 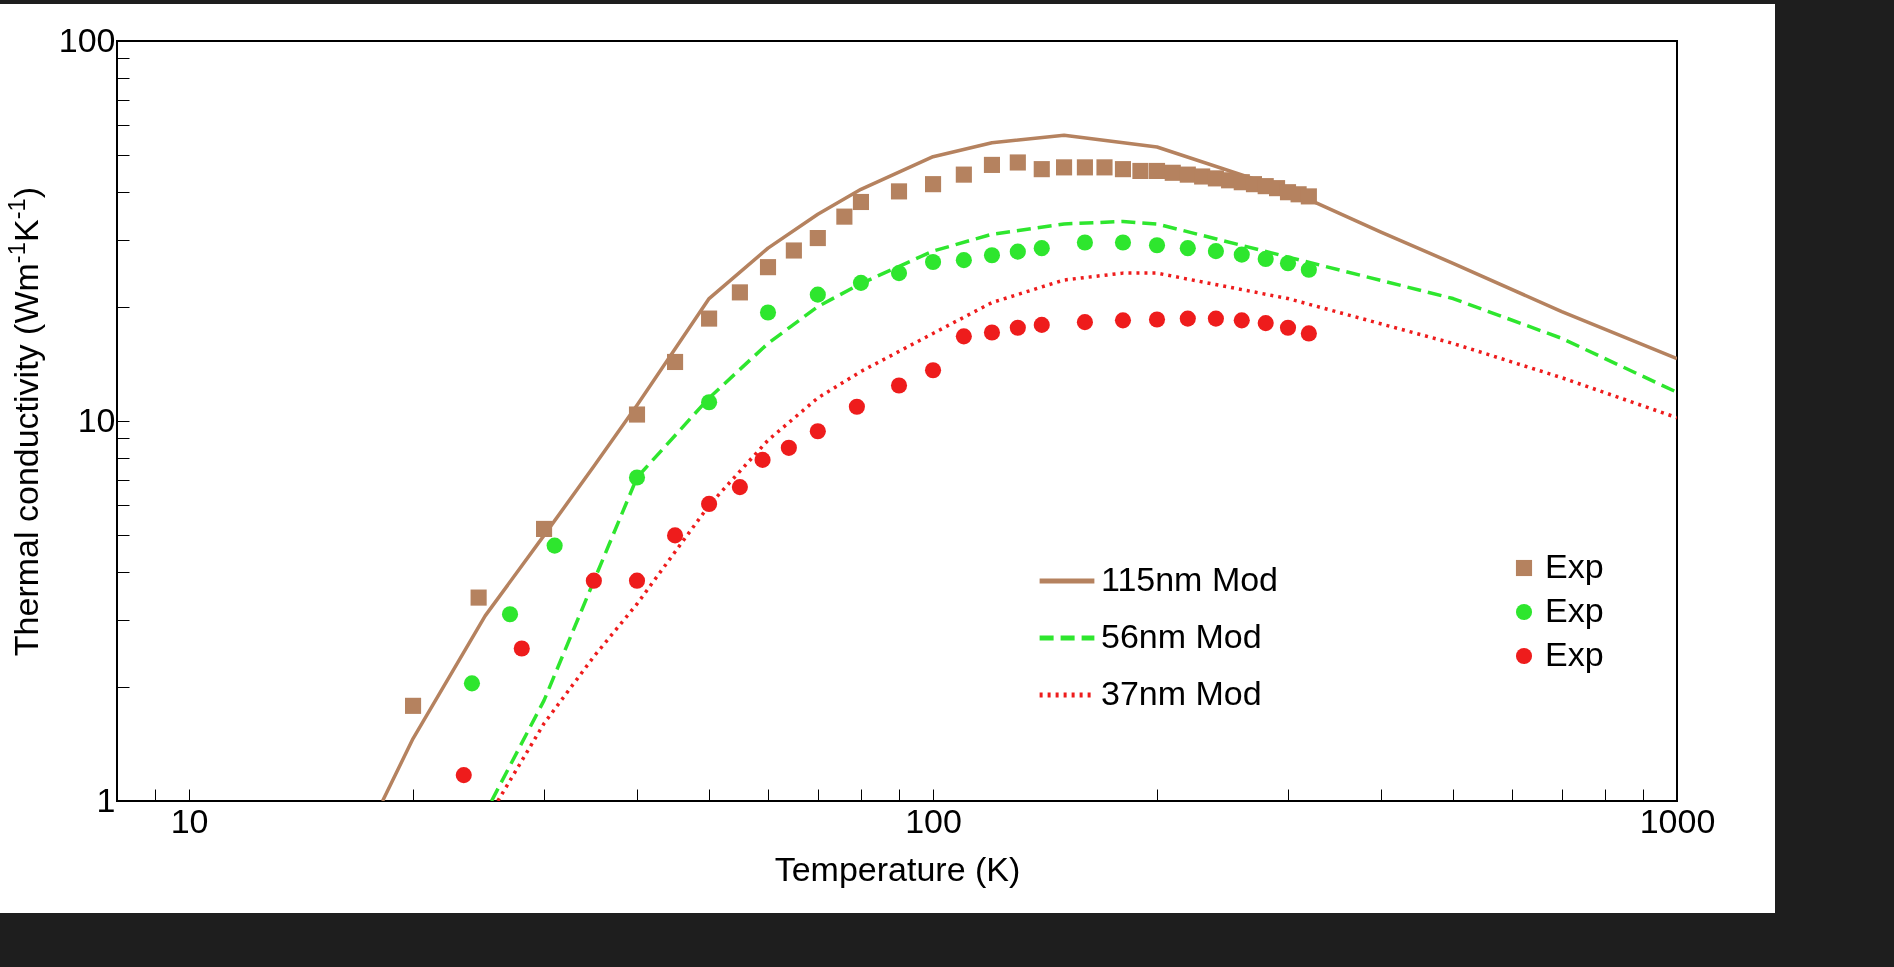 What do you see at coordinates (106, 799) in the screenshot?
I see `y-tick-label: 1` at bounding box center [106, 799].